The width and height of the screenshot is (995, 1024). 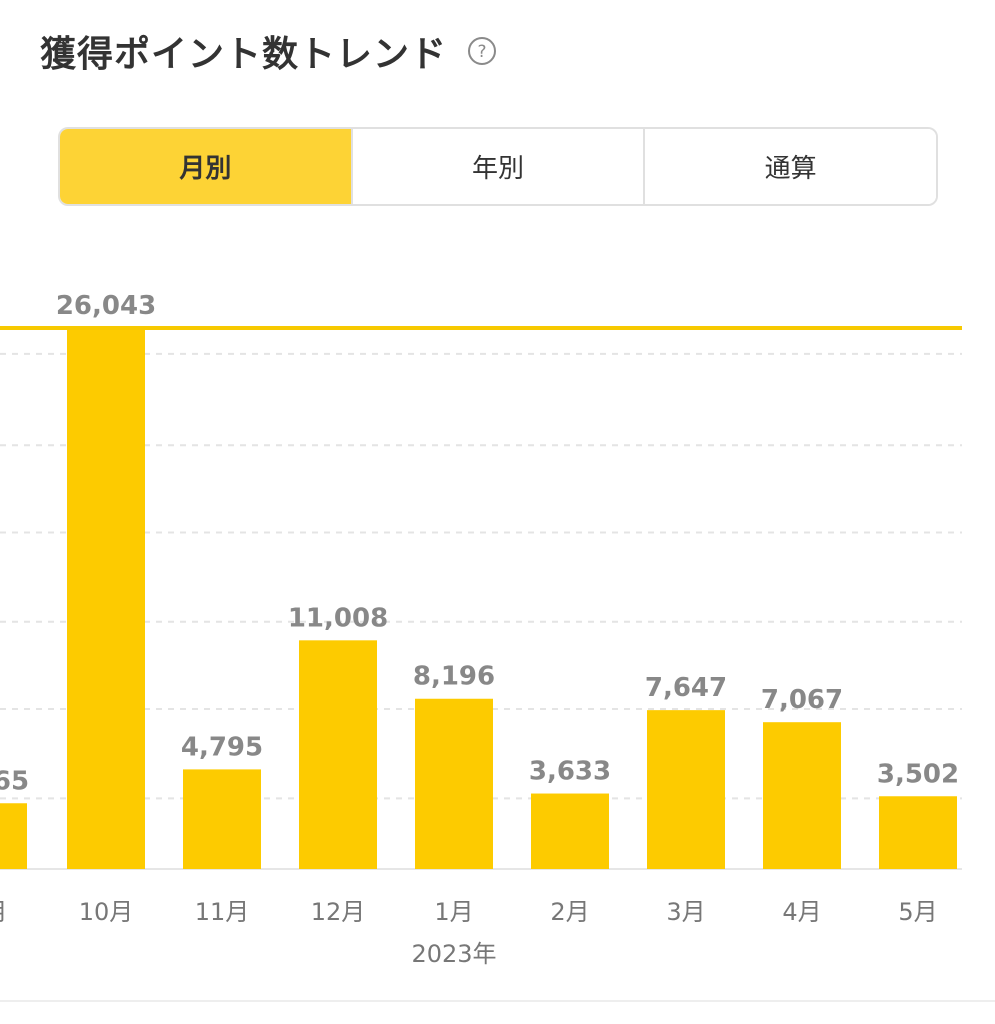 What do you see at coordinates (686, 688) in the screenshot?
I see `bar-value-label: 7,647` at bounding box center [686, 688].